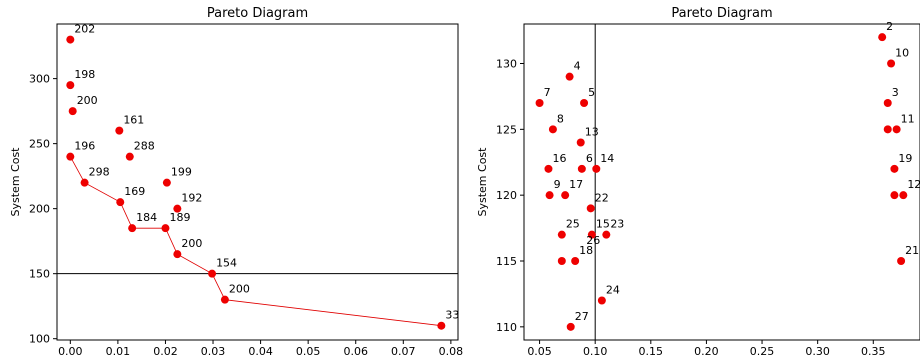 Image resolution: width=920 pixels, height=360 pixels. What do you see at coordinates (506, 261) in the screenshot?
I see `y-tick-label: 115` at bounding box center [506, 261].